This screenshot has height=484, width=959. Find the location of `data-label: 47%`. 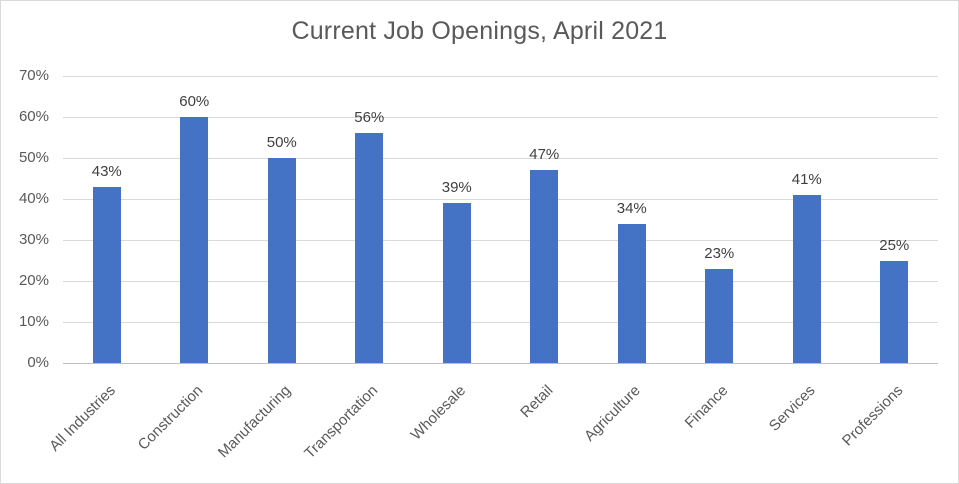

data-label: 47% is located at coordinates (544, 155).